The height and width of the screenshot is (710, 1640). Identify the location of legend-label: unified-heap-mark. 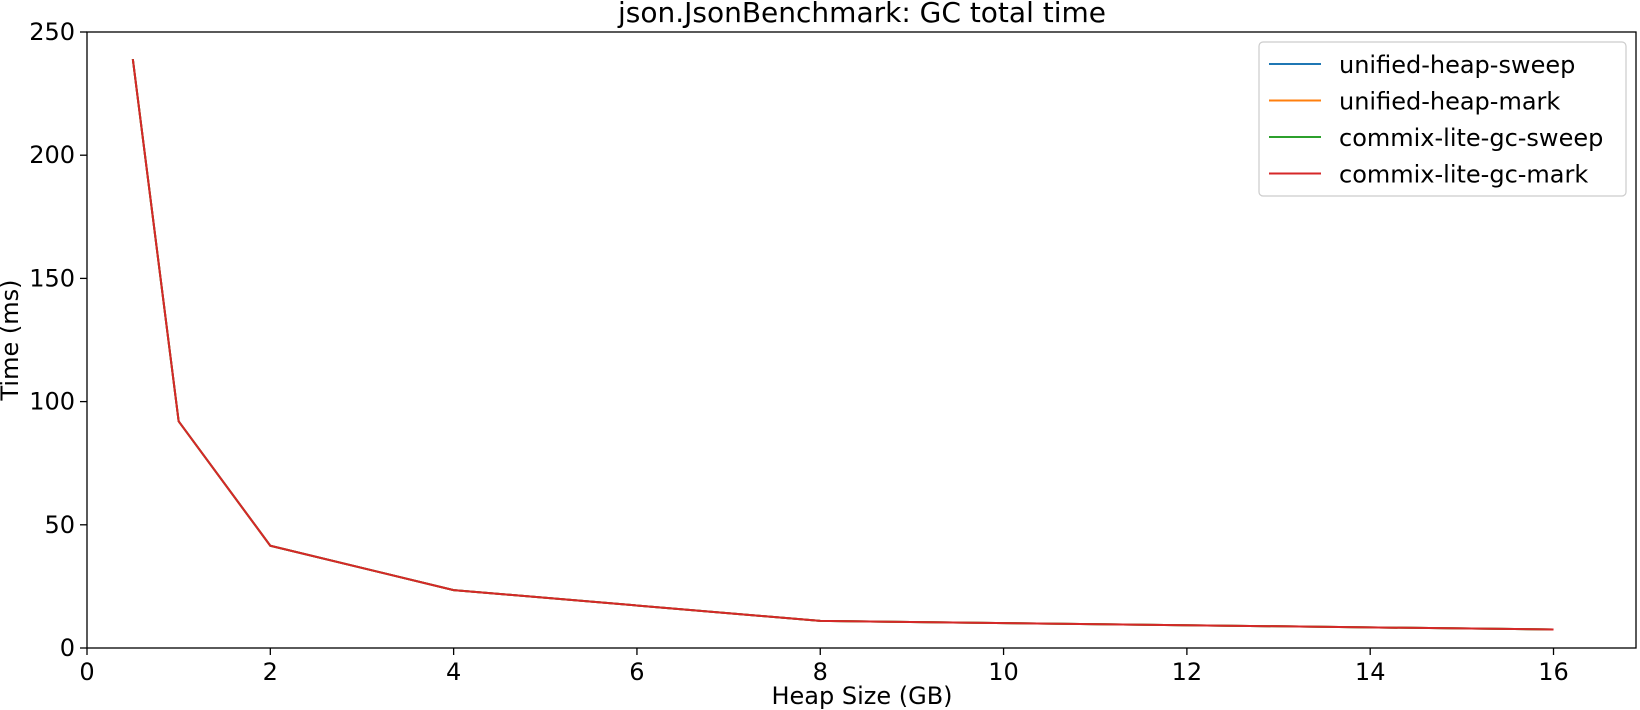
(1449, 102).